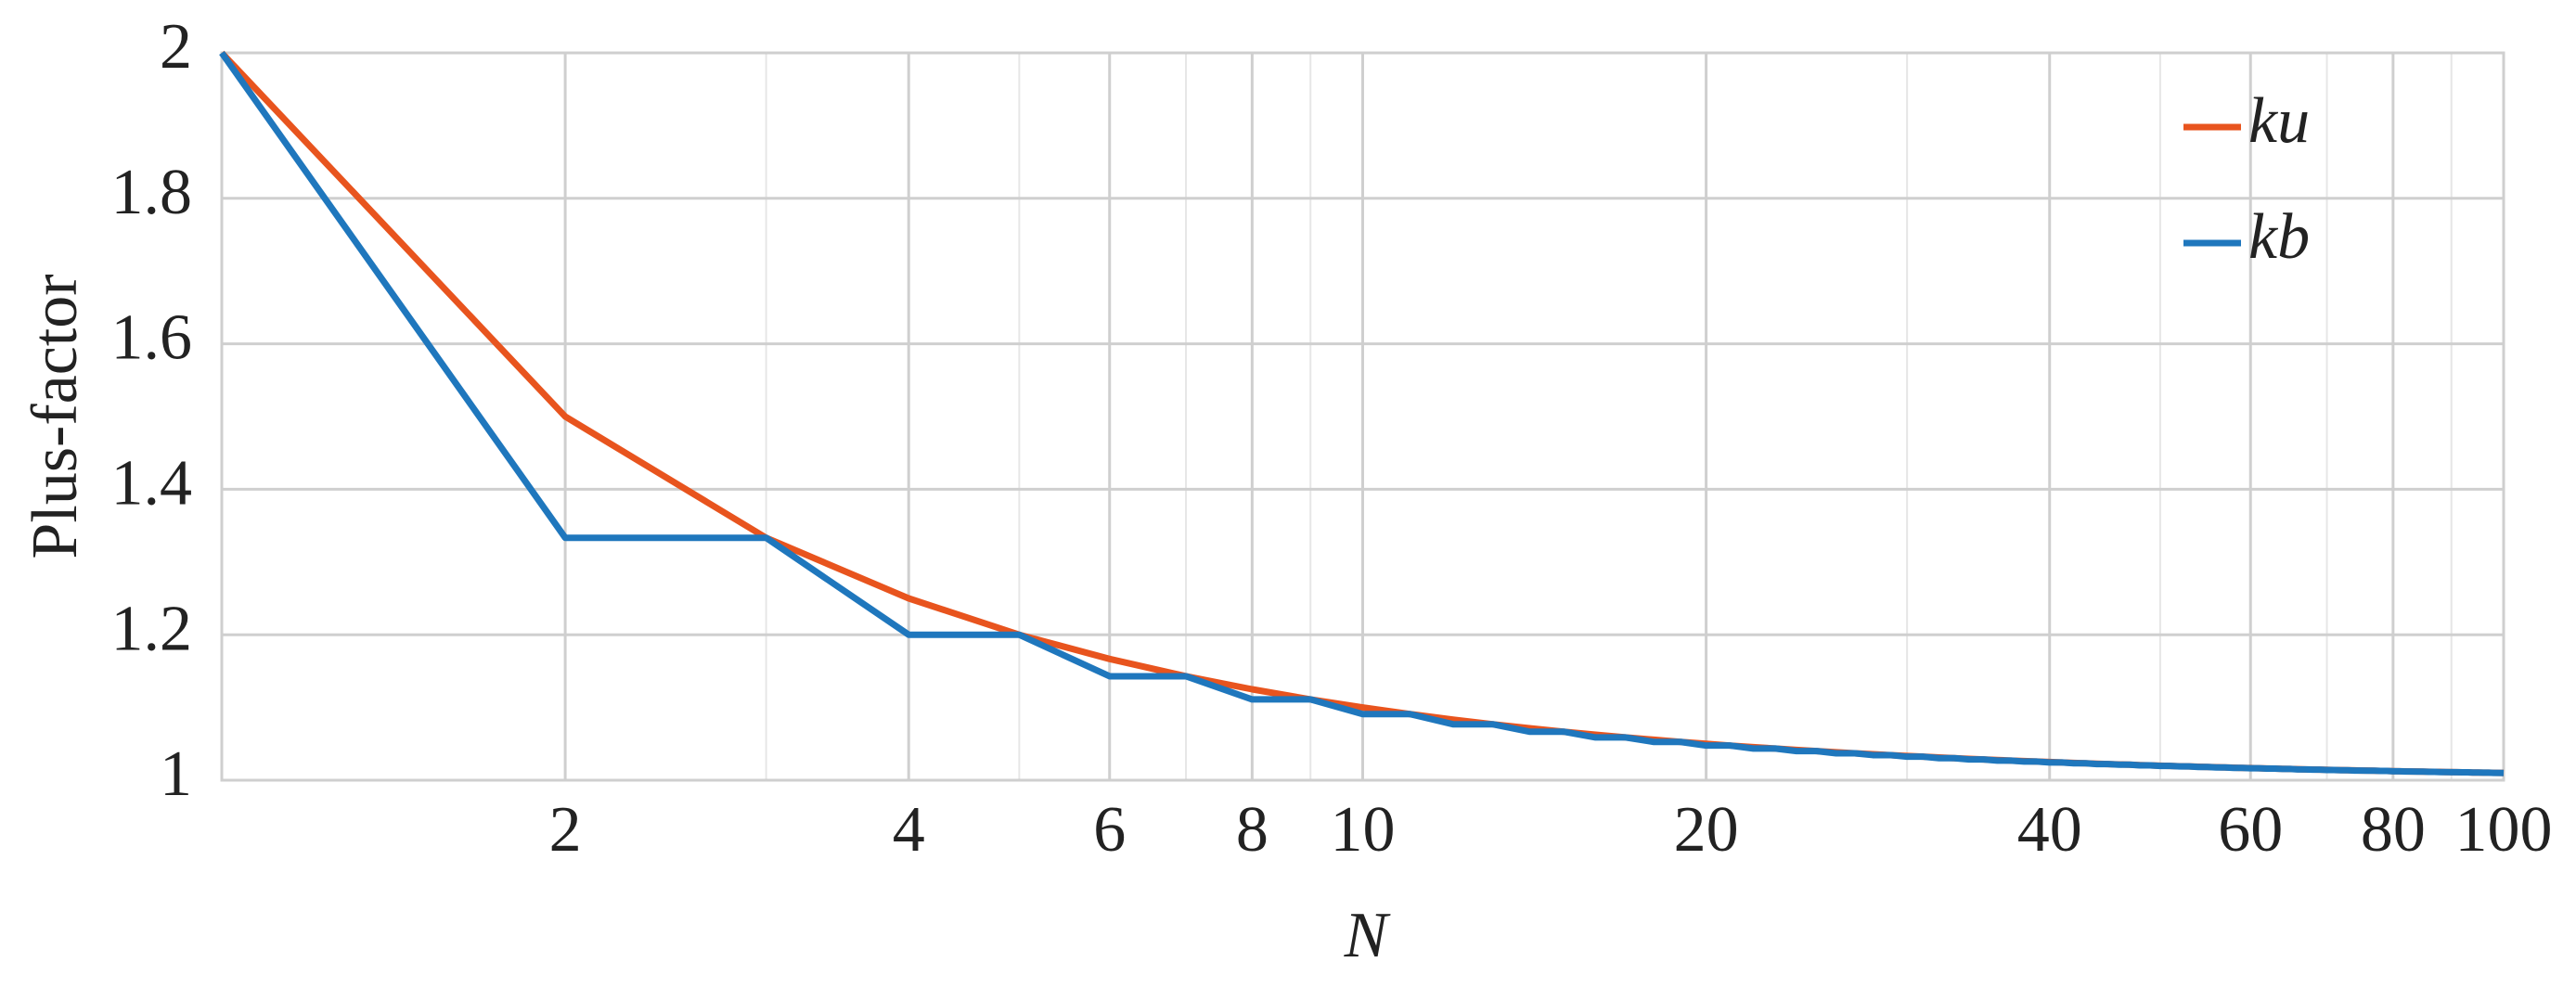 Image resolution: width=2576 pixels, height=988 pixels. I want to click on y-tick-label: 1.6, so click(152, 338).